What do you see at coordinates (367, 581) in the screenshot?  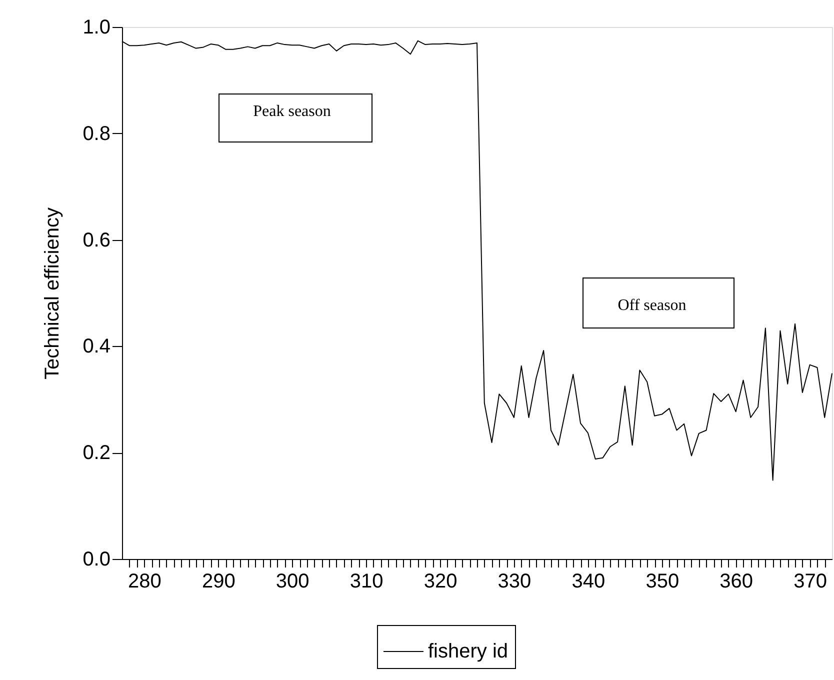 I see `x-tick-label: 310` at bounding box center [367, 581].